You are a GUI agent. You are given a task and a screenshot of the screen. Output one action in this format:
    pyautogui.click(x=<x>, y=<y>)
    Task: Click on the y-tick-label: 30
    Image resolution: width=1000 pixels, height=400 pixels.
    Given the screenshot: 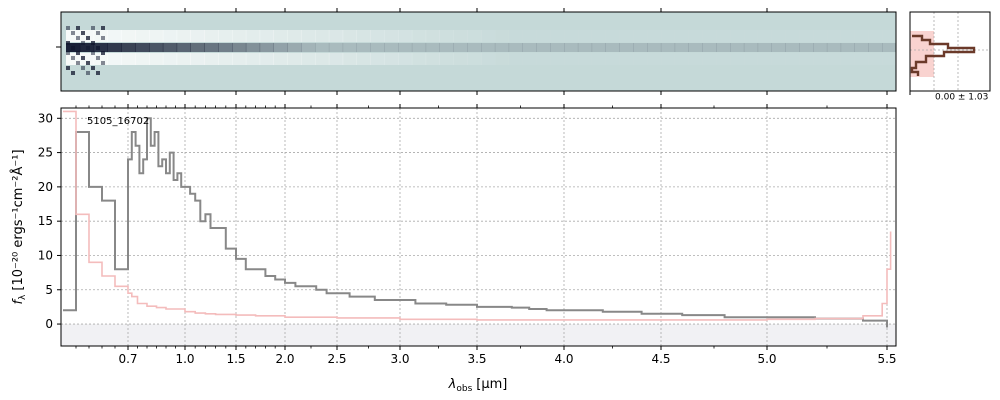 What is the action you would take?
    pyautogui.click(x=45, y=118)
    